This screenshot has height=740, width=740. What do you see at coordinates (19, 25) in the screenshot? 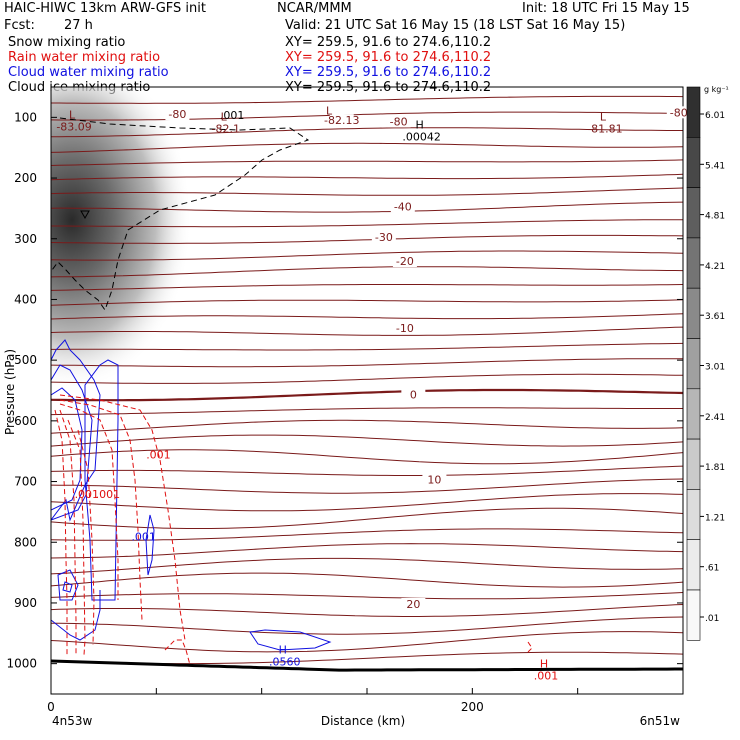
I see `forecast-label: Fcst:` at bounding box center [19, 25].